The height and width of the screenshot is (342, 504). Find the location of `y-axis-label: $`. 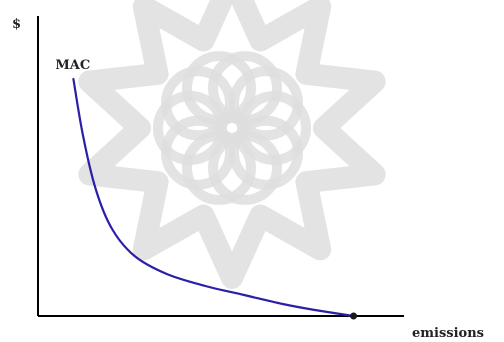

y-axis-label: $ is located at coordinates (16, 24).